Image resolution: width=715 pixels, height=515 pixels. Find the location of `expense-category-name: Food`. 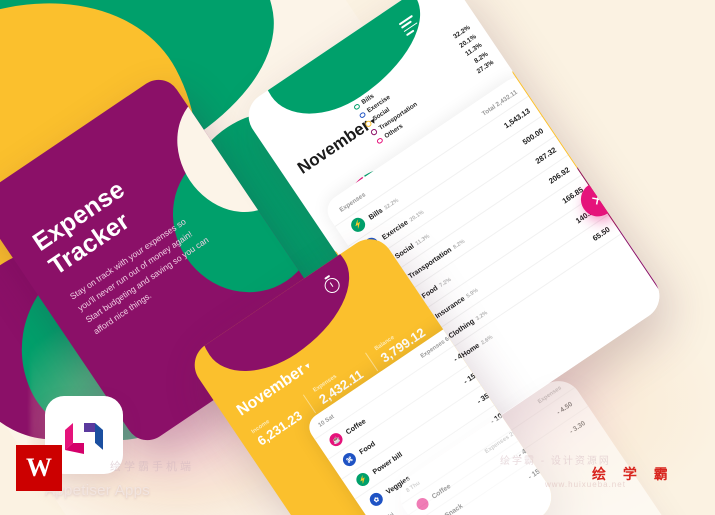

expense-category-name: Food is located at coordinates (429, 292).